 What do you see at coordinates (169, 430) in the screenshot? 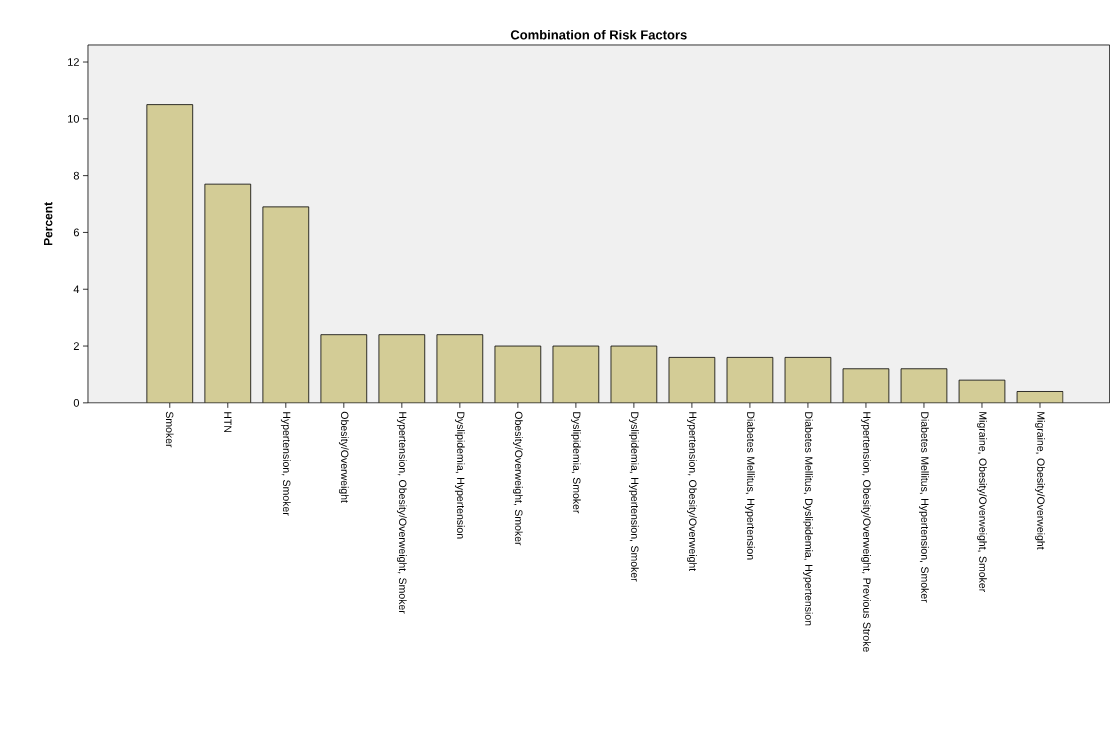
I see `x-tick-label: Smoker` at bounding box center [169, 430].